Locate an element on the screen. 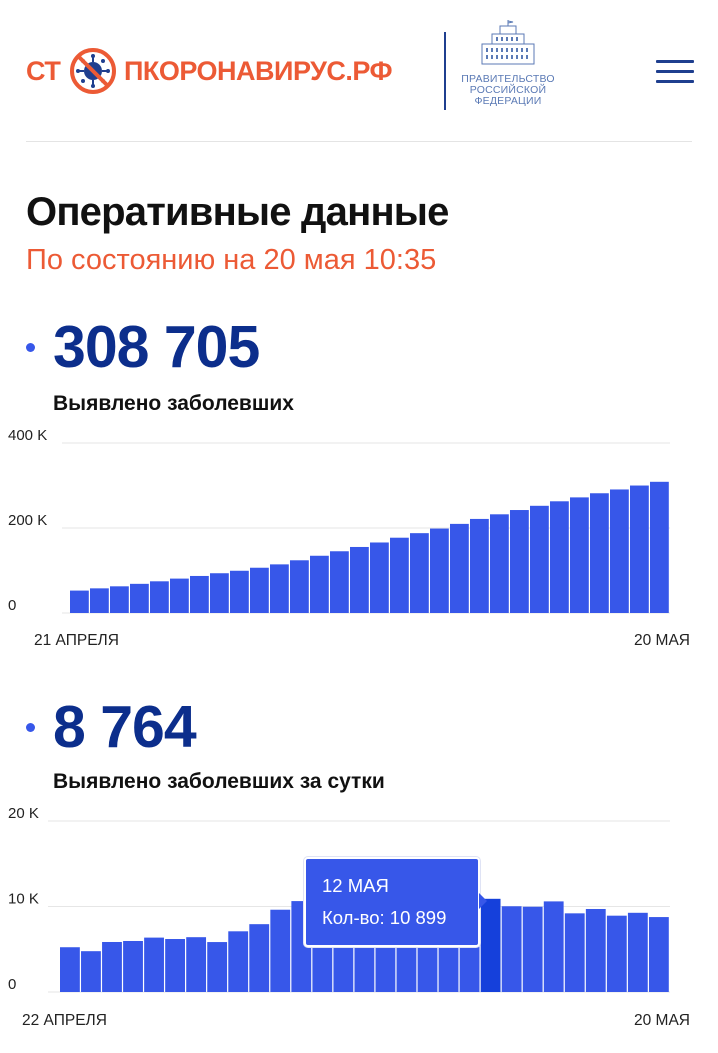  government-caption: ПРАВИТЕЛЬСТВО РОССИЙСКОЙ ФЕДЕРАЦИИ is located at coordinates (508, 90).